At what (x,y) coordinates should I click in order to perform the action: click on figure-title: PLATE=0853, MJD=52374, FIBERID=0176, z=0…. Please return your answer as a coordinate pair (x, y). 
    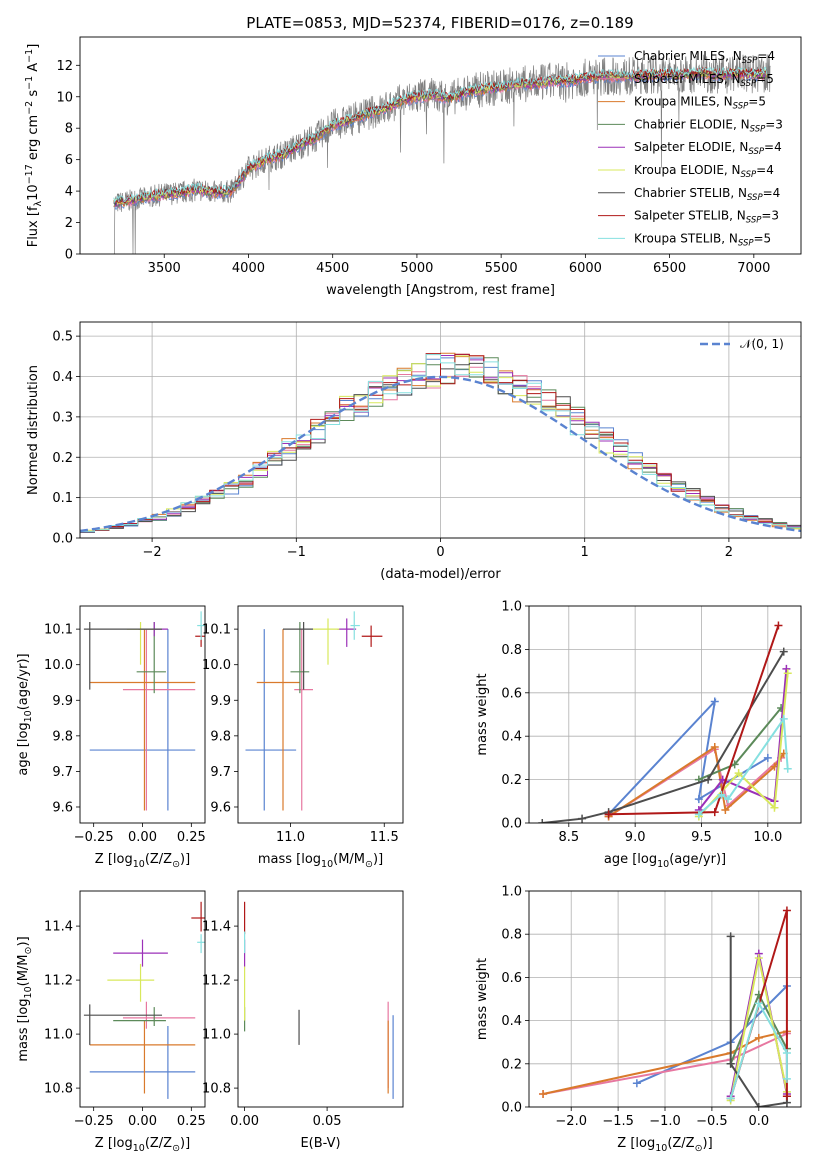
    Looking at the image, I should click on (439, 23).